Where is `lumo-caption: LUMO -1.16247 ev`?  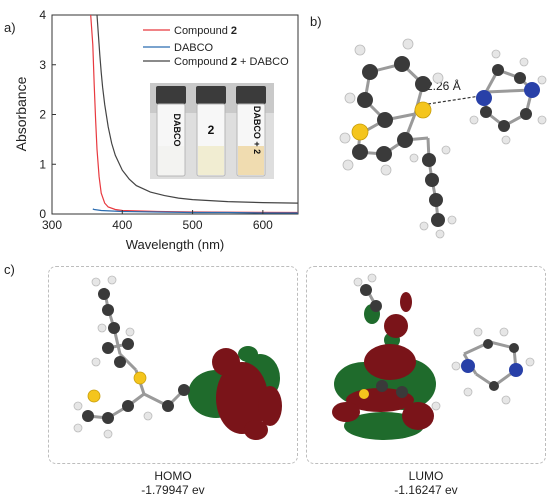
lumo-caption: LUMO -1.16247 ev is located at coordinates (426, 483).